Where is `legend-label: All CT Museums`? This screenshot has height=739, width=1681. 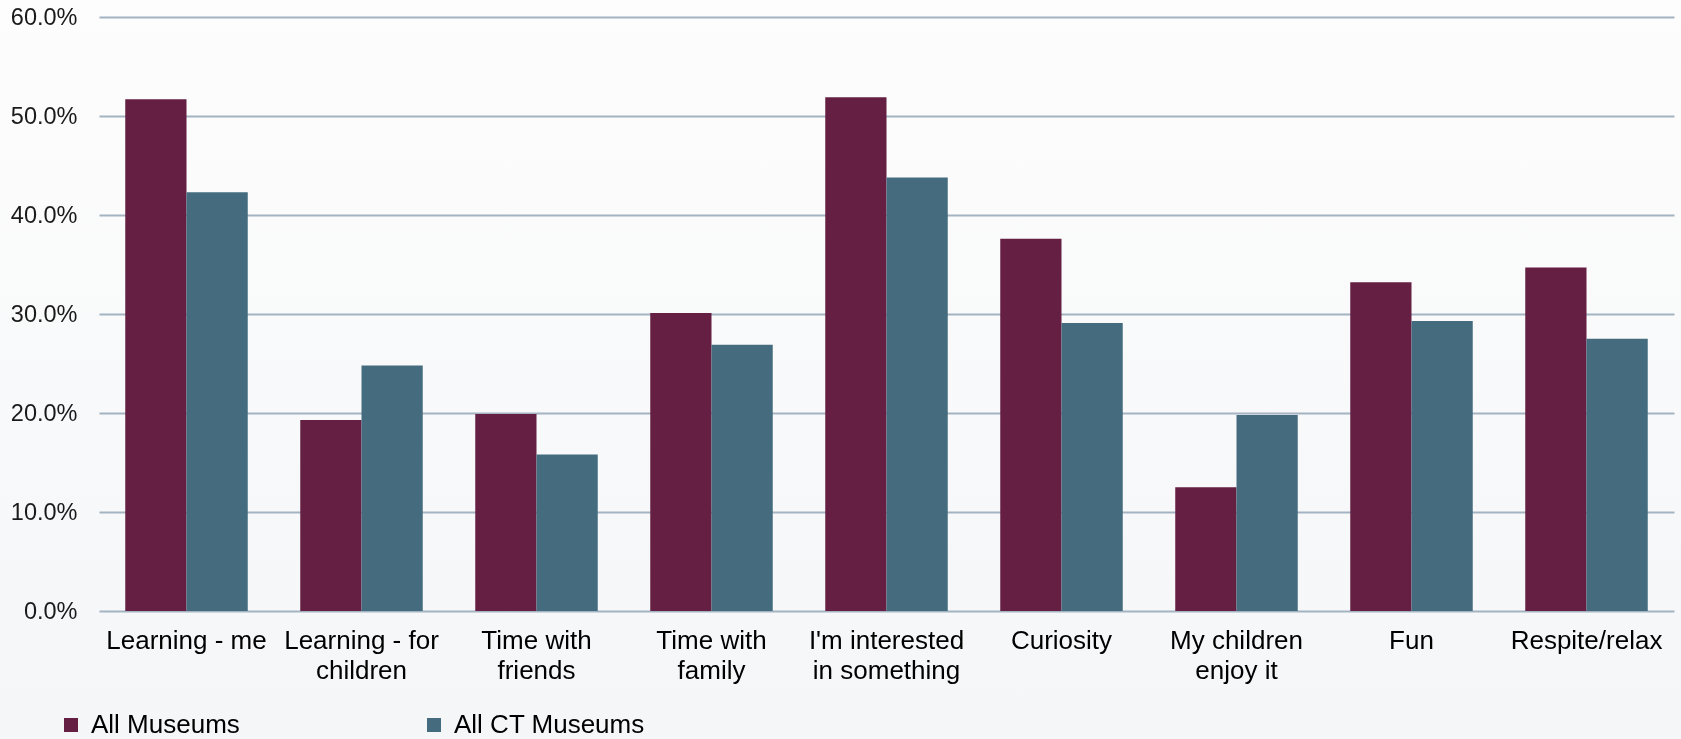 legend-label: All CT Museums is located at coordinates (549, 724).